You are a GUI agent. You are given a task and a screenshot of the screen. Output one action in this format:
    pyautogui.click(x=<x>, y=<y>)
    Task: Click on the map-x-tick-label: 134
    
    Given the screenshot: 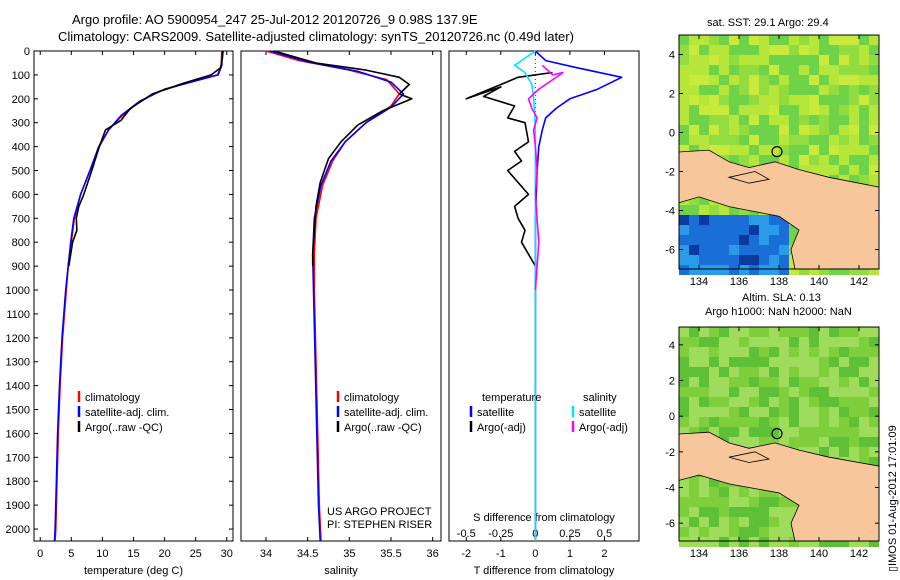 What is the action you would take?
    pyautogui.click(x=699, y=554)
    